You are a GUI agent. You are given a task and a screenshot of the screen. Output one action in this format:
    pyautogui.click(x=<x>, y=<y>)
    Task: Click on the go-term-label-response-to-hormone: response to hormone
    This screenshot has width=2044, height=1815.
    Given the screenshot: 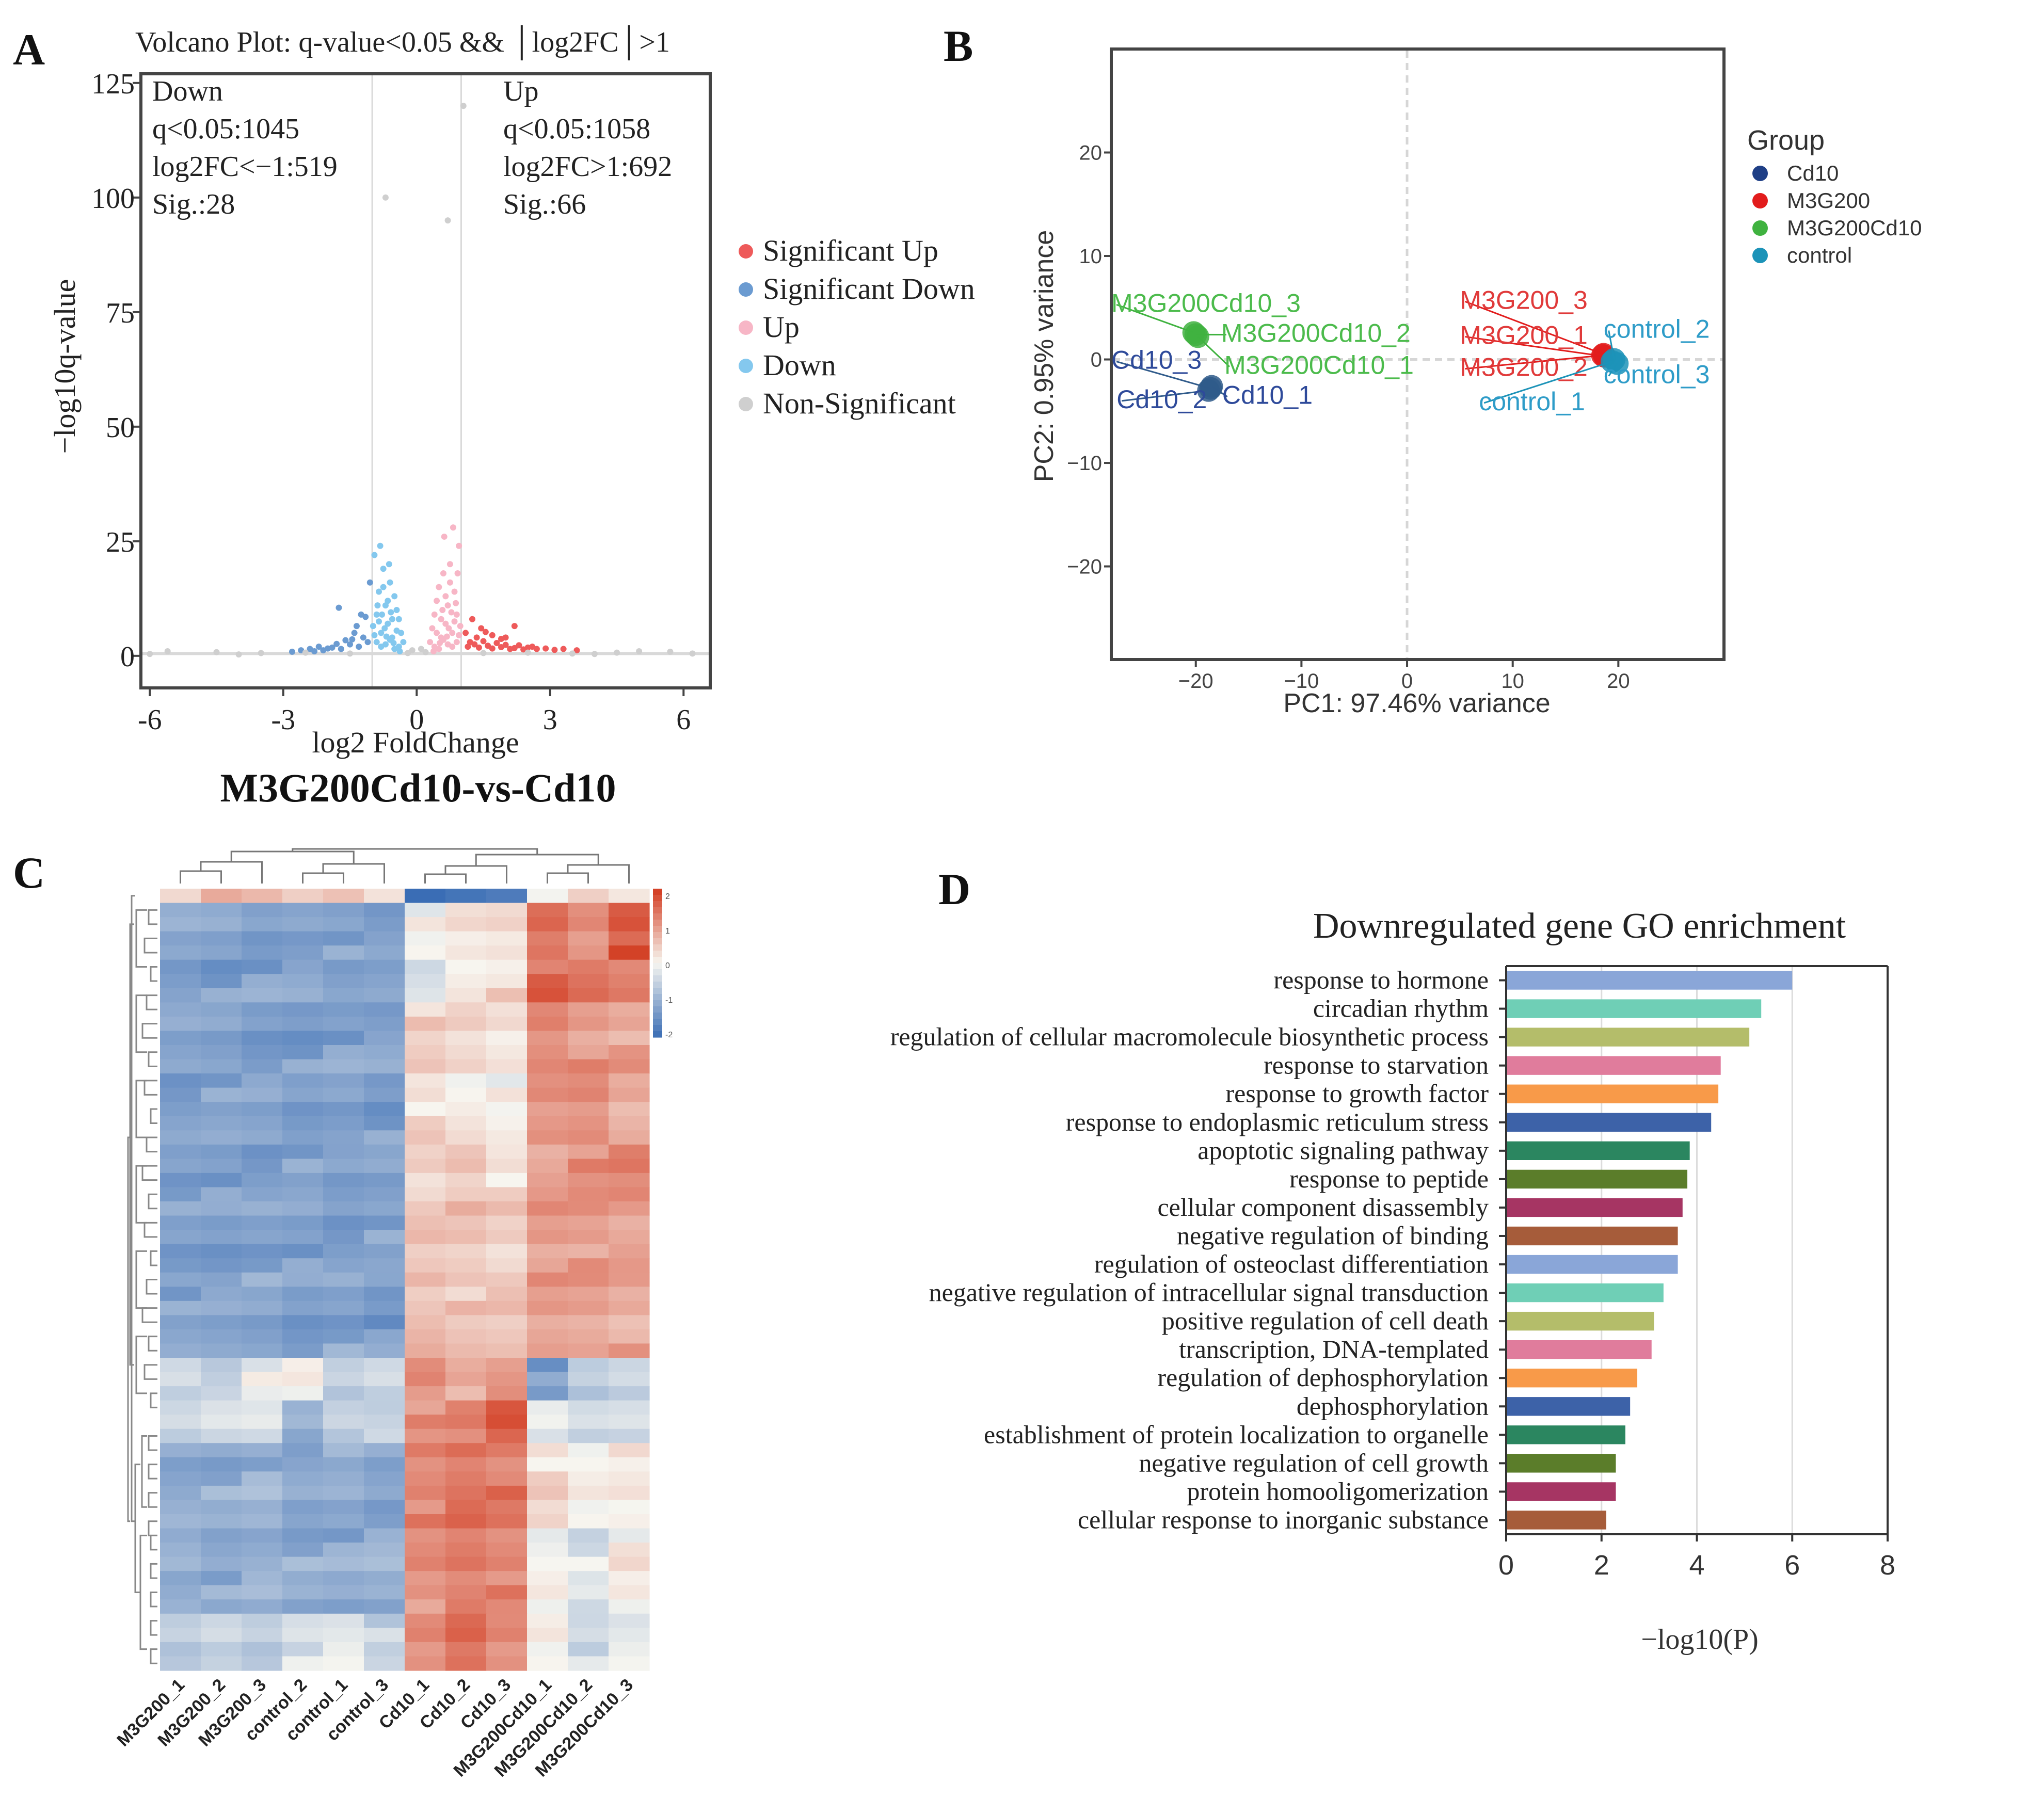 What is the action you would take?
    pyautogui.click(x=1381, y=980)
    